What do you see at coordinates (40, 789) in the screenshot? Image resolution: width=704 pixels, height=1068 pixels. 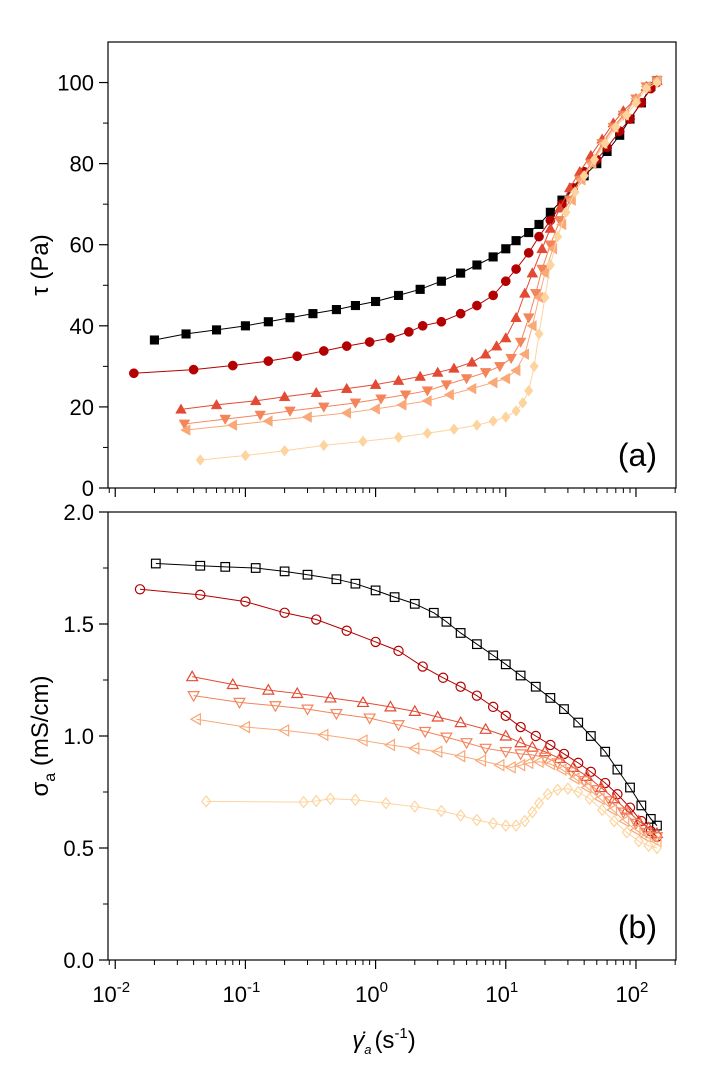 I see `y-label-symbol: σ` at bounding box center [40, 789].